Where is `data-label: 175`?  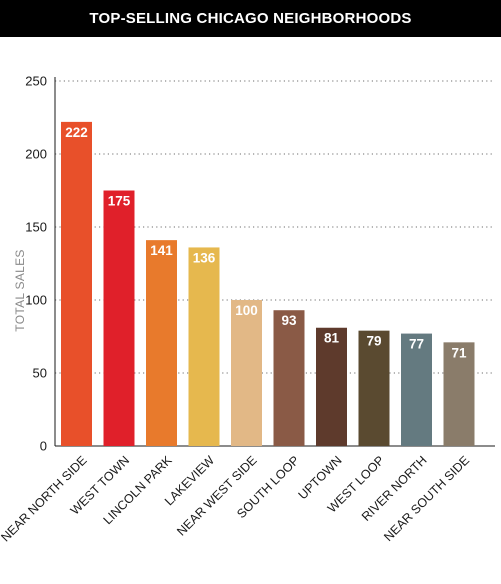 data-label: 175 is located at coordinates (119, 201).